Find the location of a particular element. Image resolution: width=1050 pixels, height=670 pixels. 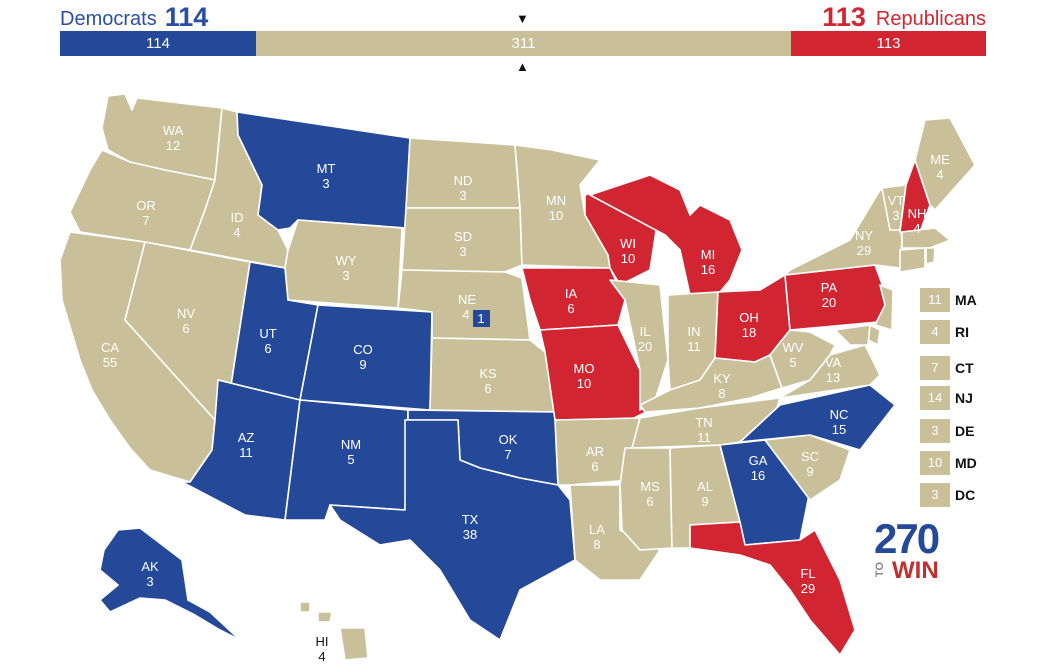

state-abbr-al: AL is located at coordinates (705, 486).